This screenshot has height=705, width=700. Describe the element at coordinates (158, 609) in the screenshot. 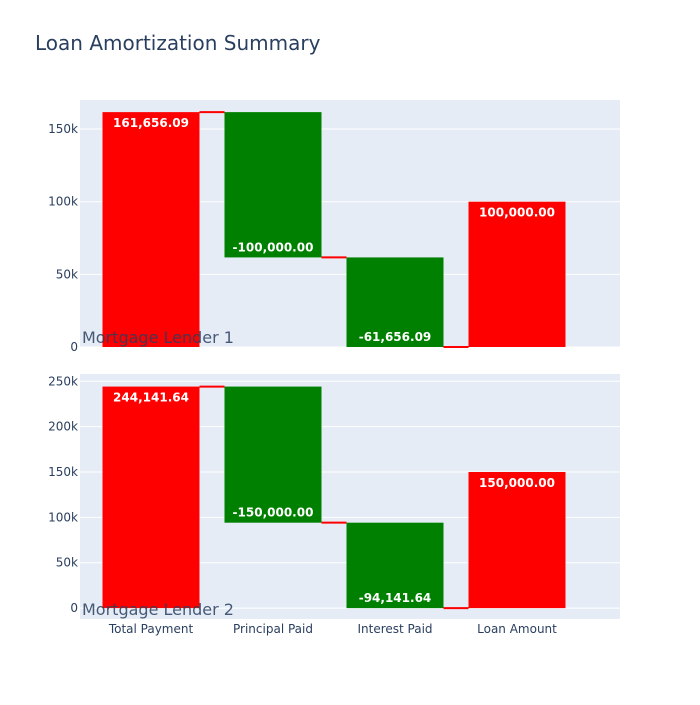

I see `panel-title: Mortgage Lender 2` at that location.